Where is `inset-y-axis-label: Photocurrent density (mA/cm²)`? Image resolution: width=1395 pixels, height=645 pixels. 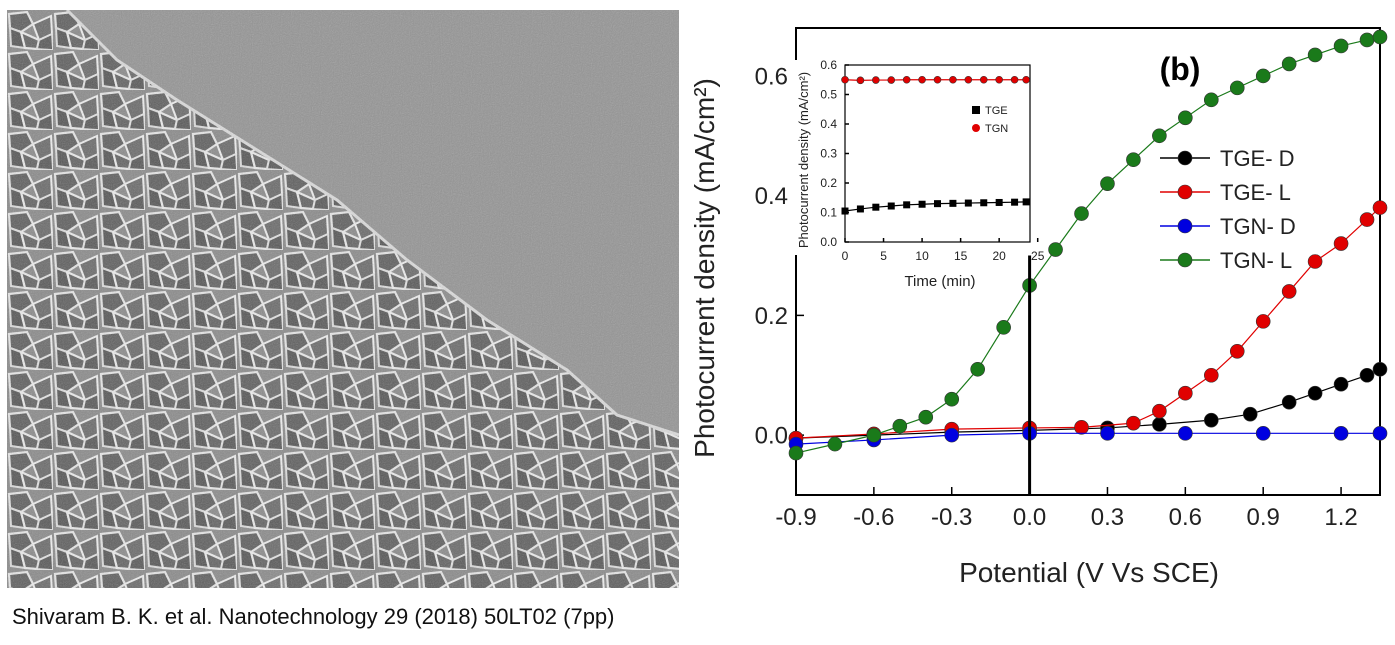
inset-y-axis-label: Photocurrent density (mA/cm²) is located at coordinates (803, 160).